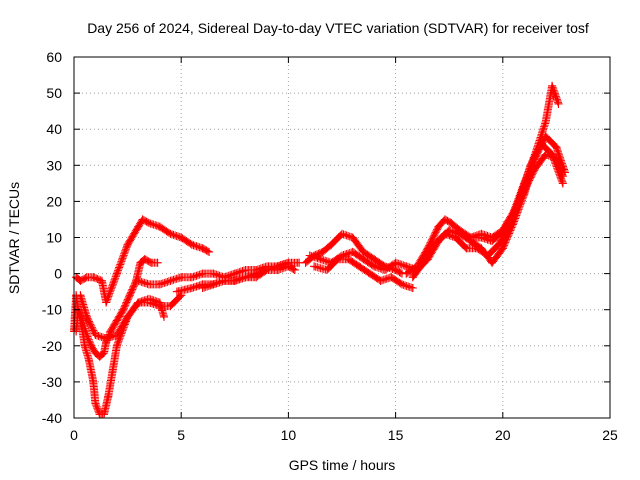 The width and height of the screenshot is (640, 480). What do you see at coordinates (289, 435) in the screenshot?
I see `x-tick-label: 10` at bounding box center [289, 435].